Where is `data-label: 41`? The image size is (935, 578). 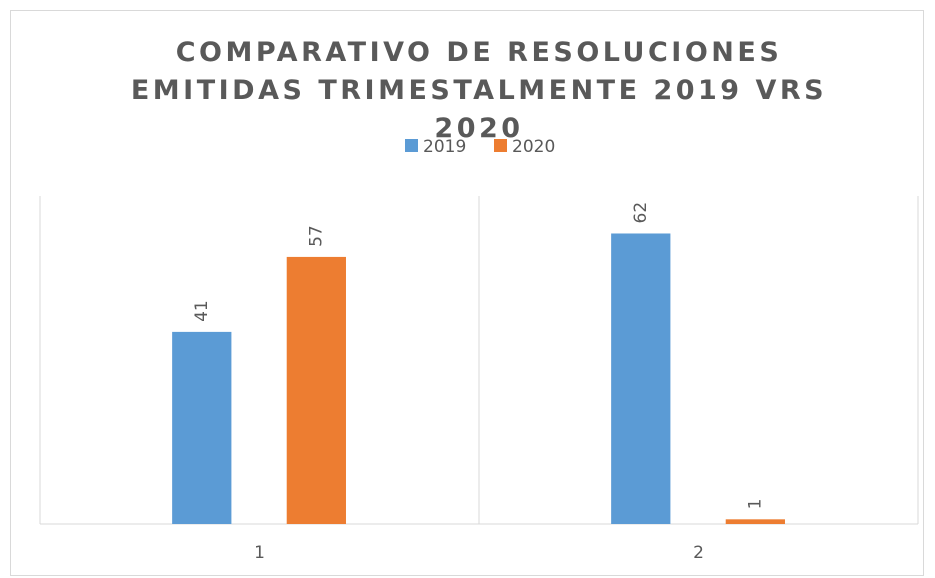
data-label: 41 is located at coordinates (202, 311).